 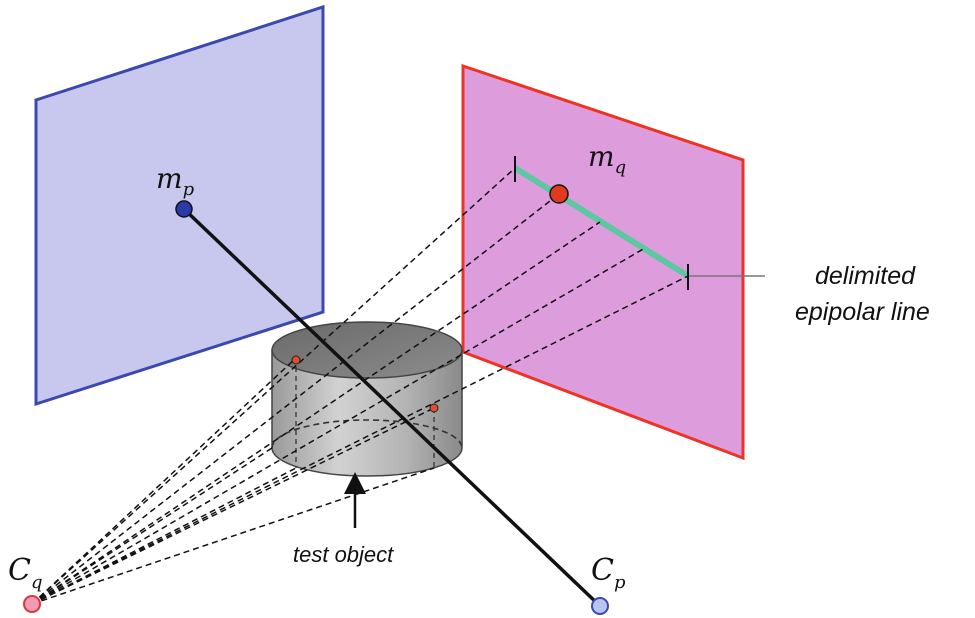 What do you see at coordinates (865, 276) in the screenshot?
I see `label-epipolar-line-1: delimited` at bounding box center [865, 276].